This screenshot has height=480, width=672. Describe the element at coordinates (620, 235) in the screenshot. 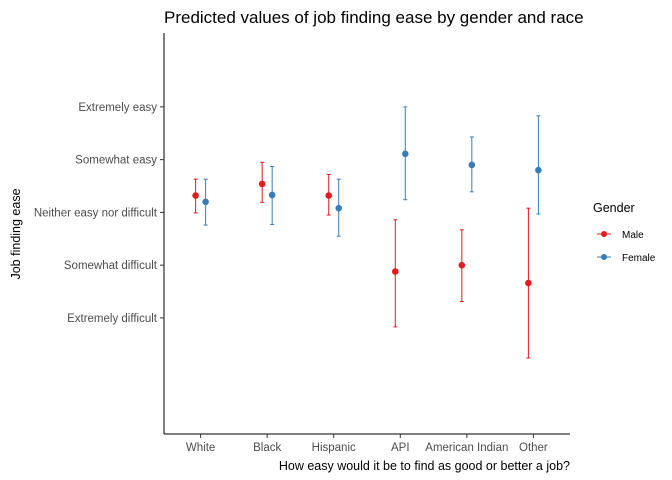

I see `legend-item-male: Male` at that location.